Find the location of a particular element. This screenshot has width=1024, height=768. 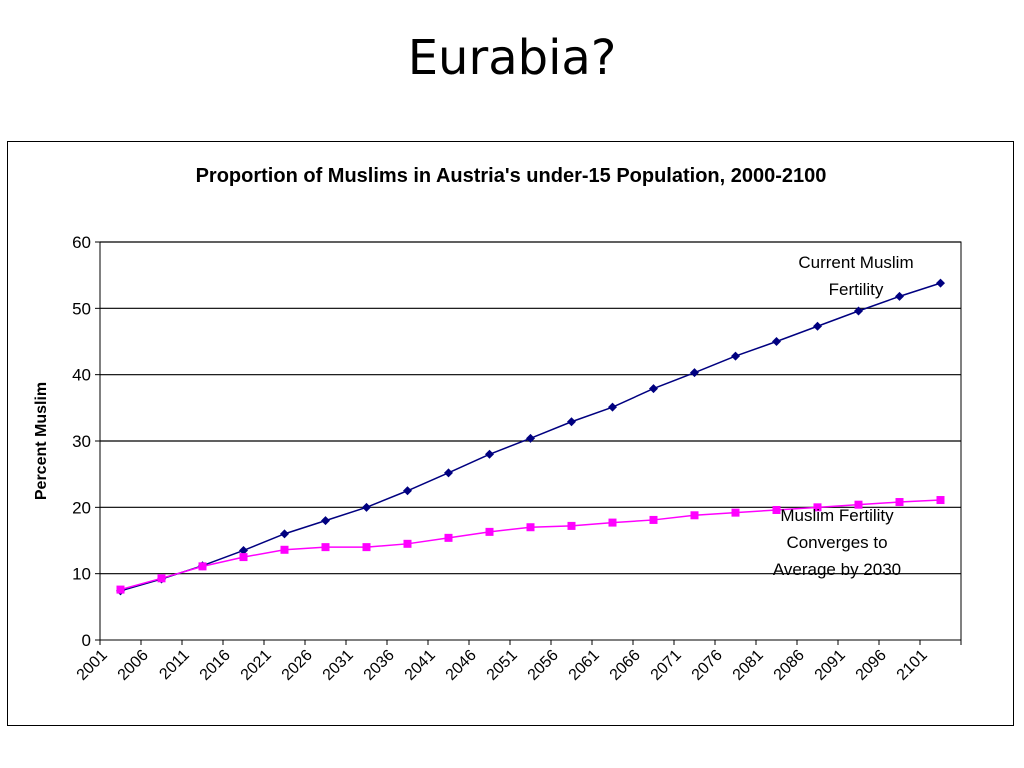

x-tick-label: 2006 is located at coordinates (133, 665).